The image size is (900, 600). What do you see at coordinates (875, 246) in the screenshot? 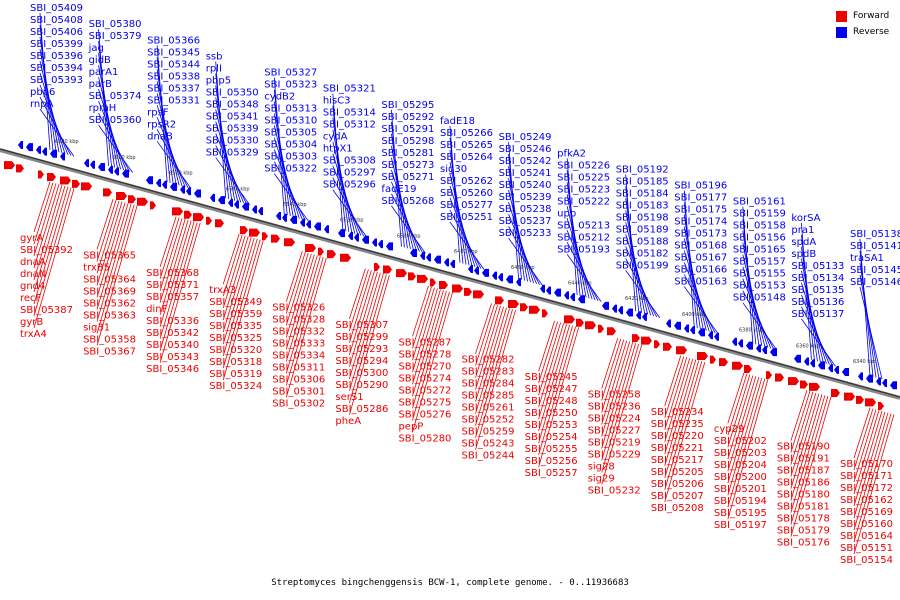
I see `reverse-gene-label: SBI_05141` at bounding box center [875, 246].